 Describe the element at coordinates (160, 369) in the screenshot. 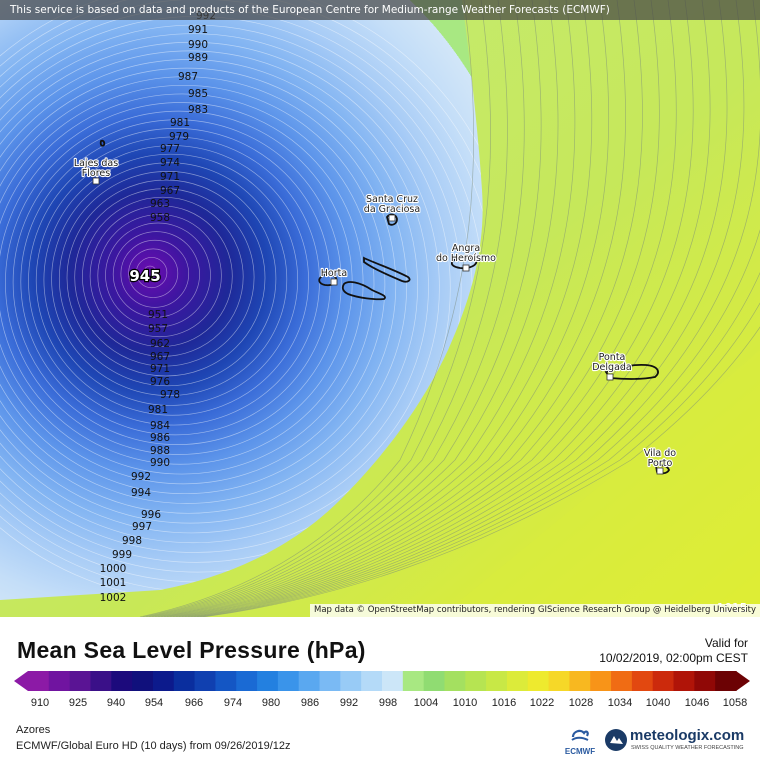

I see `isobar-label: 971` at that location.